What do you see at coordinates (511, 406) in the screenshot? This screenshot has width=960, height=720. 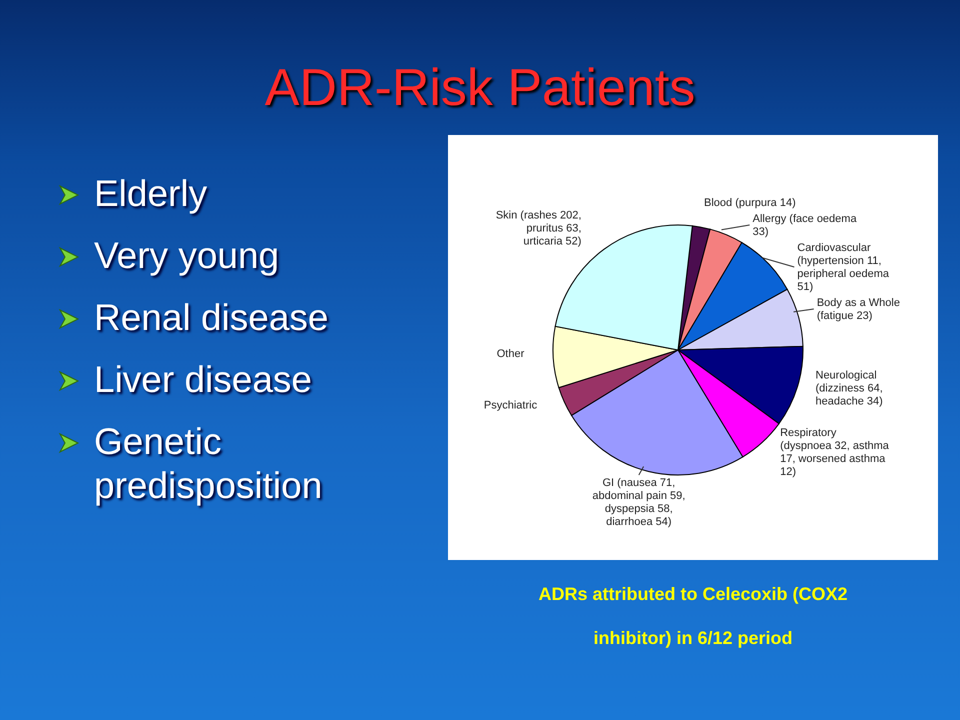 I see `slice-label: Psychiatric` at bounding box center [511, 406].